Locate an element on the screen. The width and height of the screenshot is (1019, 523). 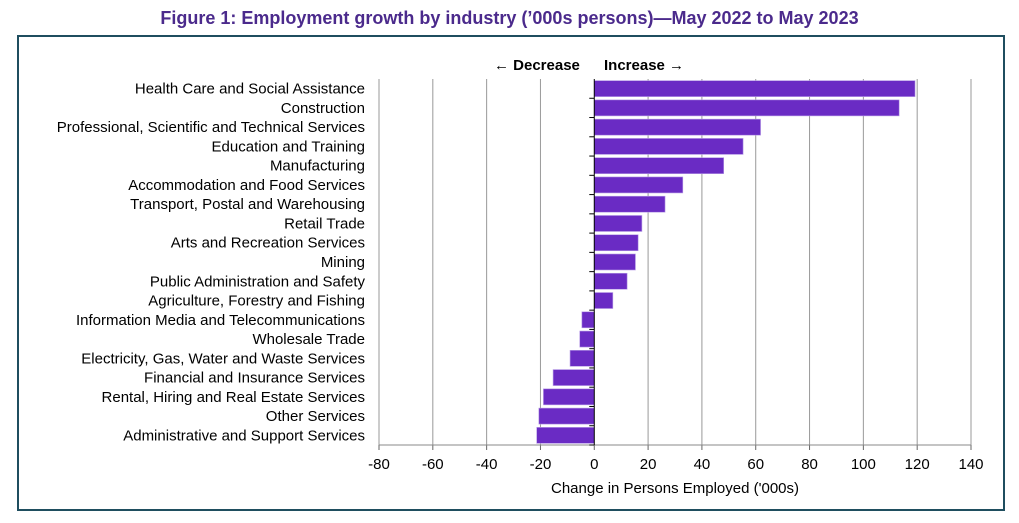
x-tick-label: 20 is located at coordinates (648, 464).